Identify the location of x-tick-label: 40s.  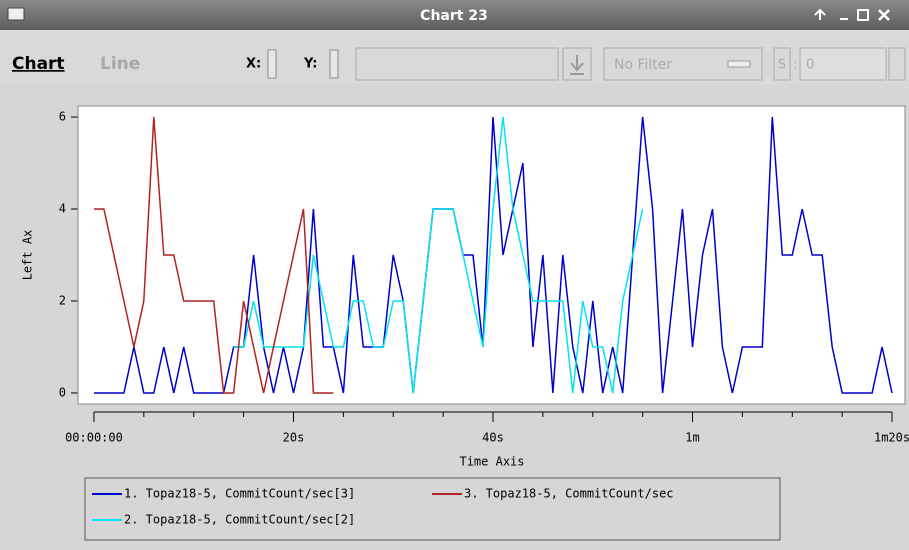
(493, 438).